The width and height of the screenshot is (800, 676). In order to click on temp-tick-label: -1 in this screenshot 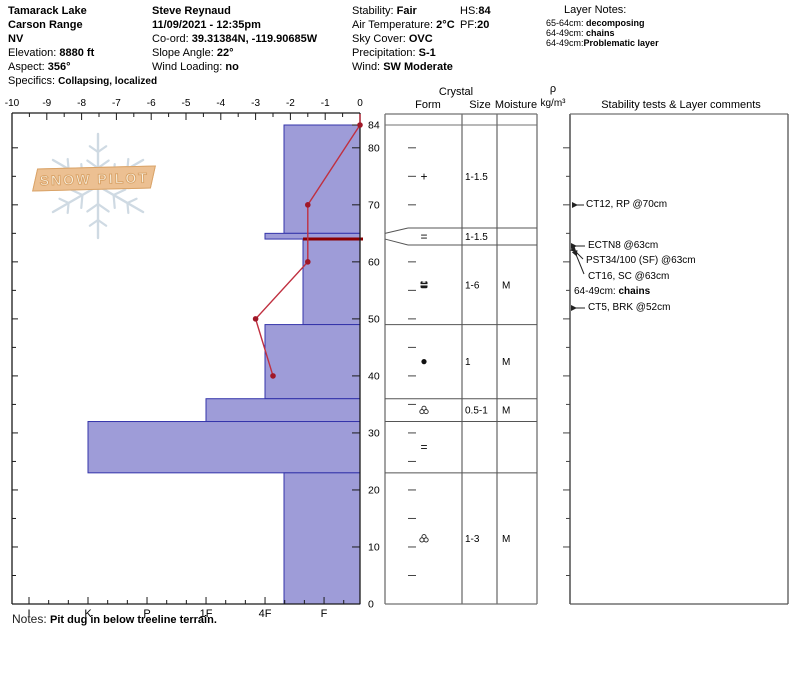, I will do `click(325, 103)`.